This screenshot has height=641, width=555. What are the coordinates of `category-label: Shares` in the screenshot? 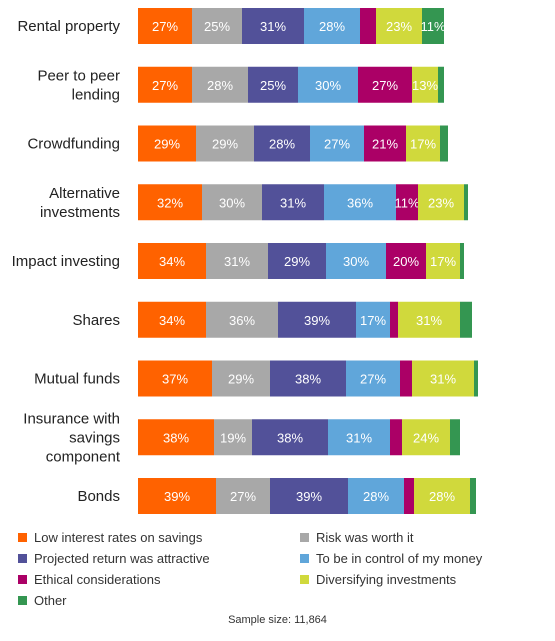 It's located at (96, 320).